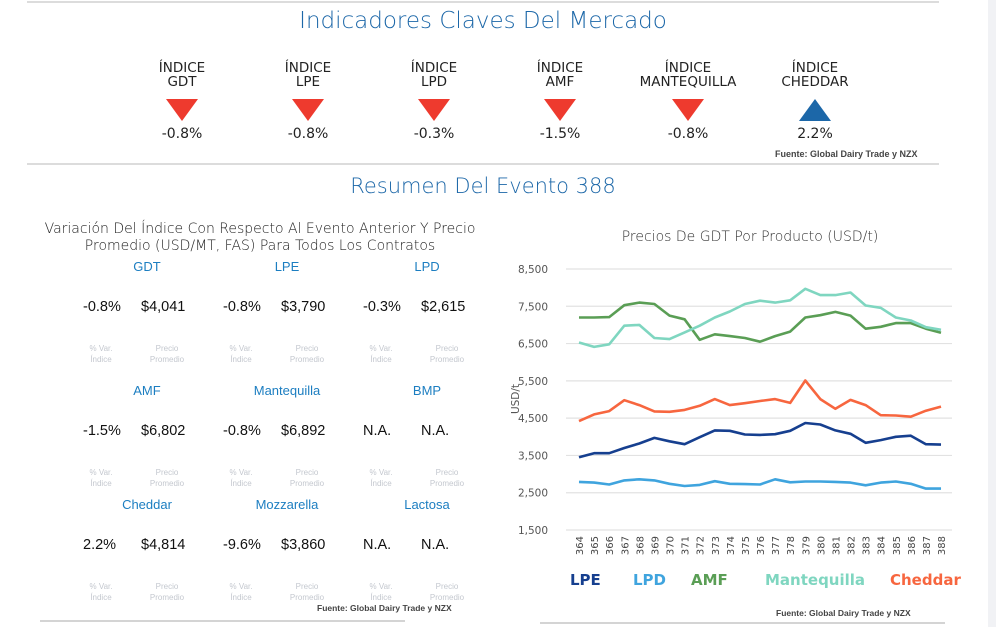  Describe the element at coordinates (759, 483) in the screenshot. I see `series-line-lpd` at that location.